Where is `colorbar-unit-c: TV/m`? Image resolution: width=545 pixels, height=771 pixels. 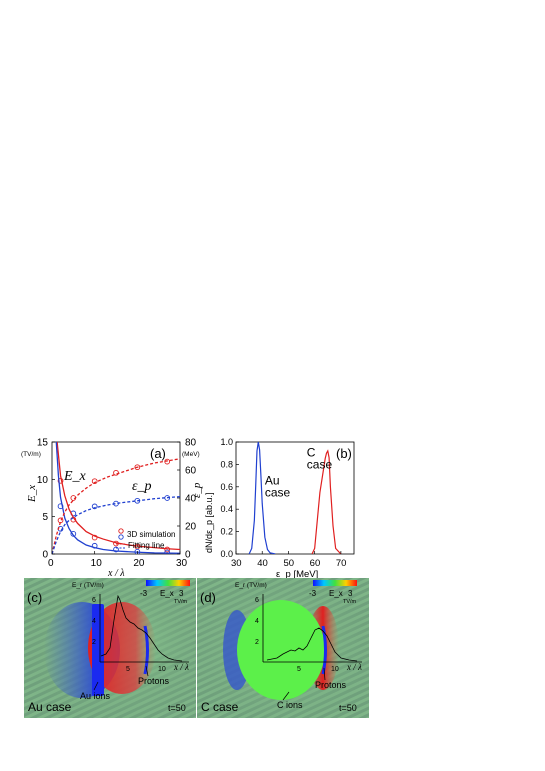
colorbar-unit-c: TV/m is located at coordinates (181, 602).